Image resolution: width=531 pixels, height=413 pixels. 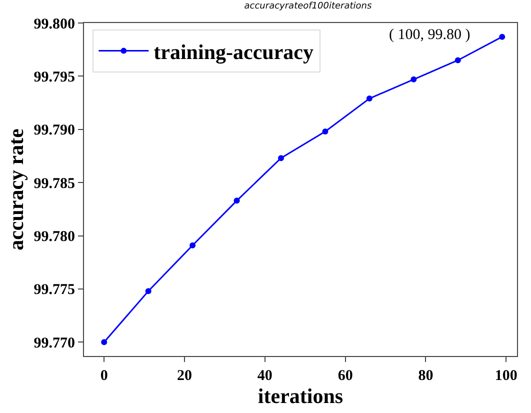 I want to click on x-tick-label: 60, so click(x=345, y=376).